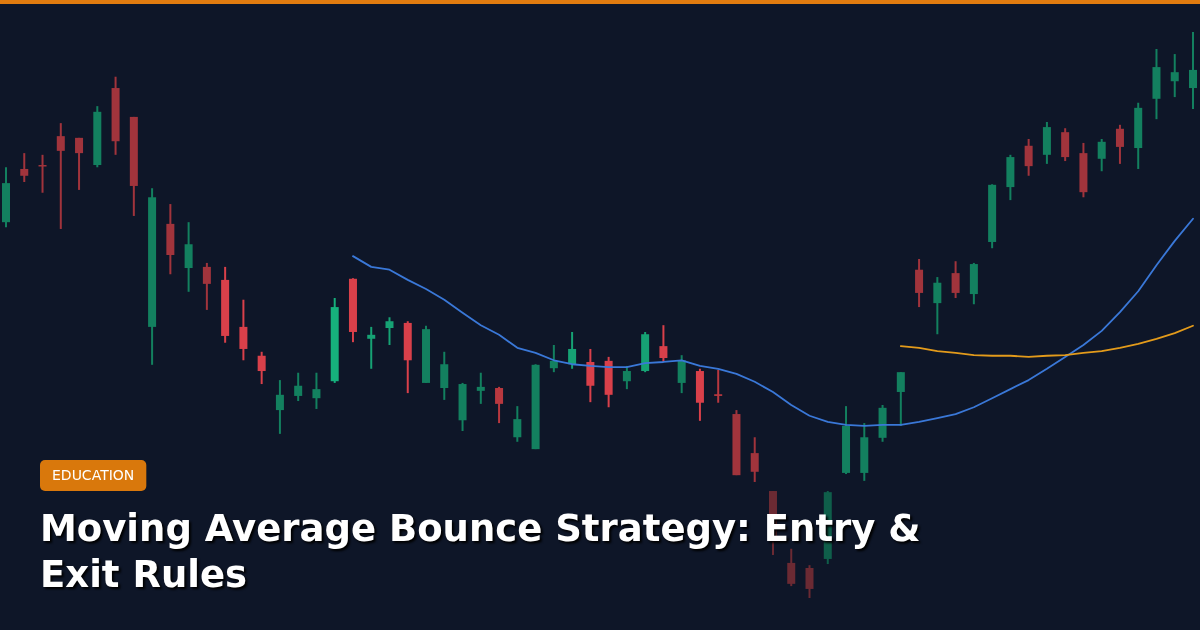 This screenshot has height=630, width=1200. I want to click on text: Moving Average Bounce Strategy: Entry & Exit Rules, so click(480, 551).